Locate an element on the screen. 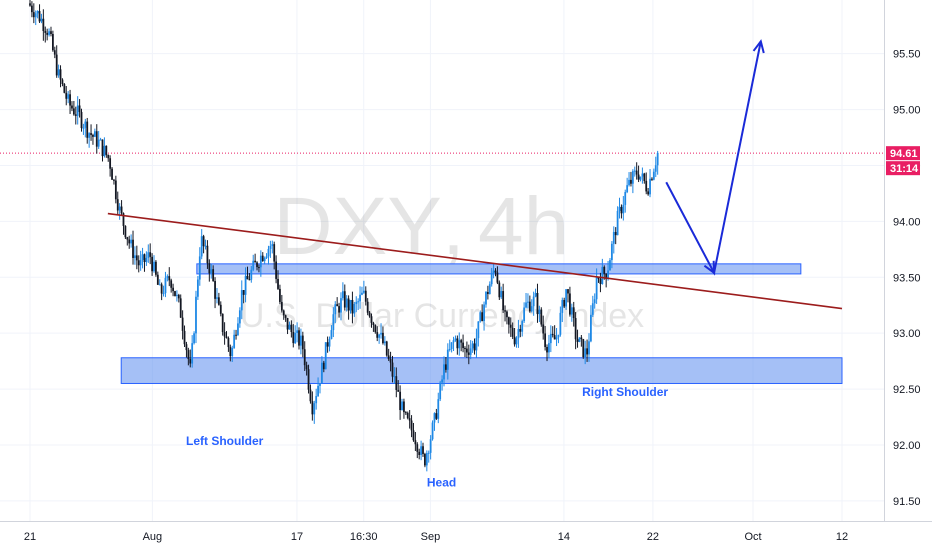 The image size is (932, 550). time-tick-label: Oct is located at coordinates (752, 537).